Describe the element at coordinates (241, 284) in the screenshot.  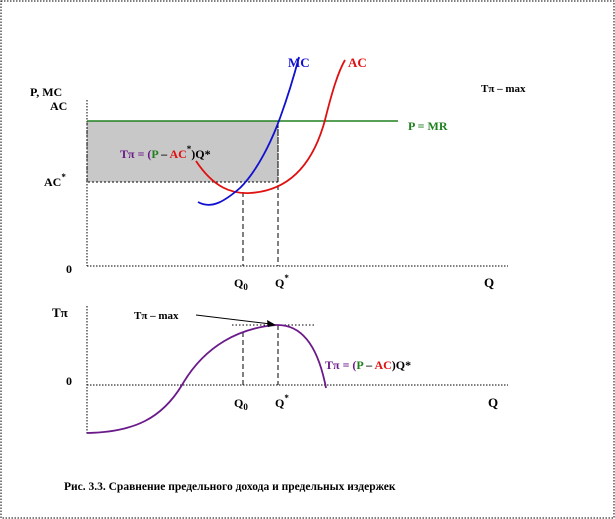
I see `top-q0-label: Q0` at that location.